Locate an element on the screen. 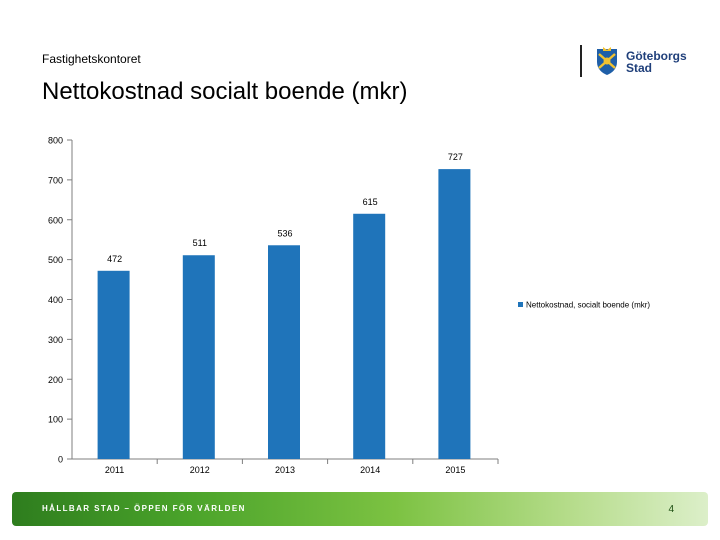  data-label: 472 is located at coordinates (114, 259).